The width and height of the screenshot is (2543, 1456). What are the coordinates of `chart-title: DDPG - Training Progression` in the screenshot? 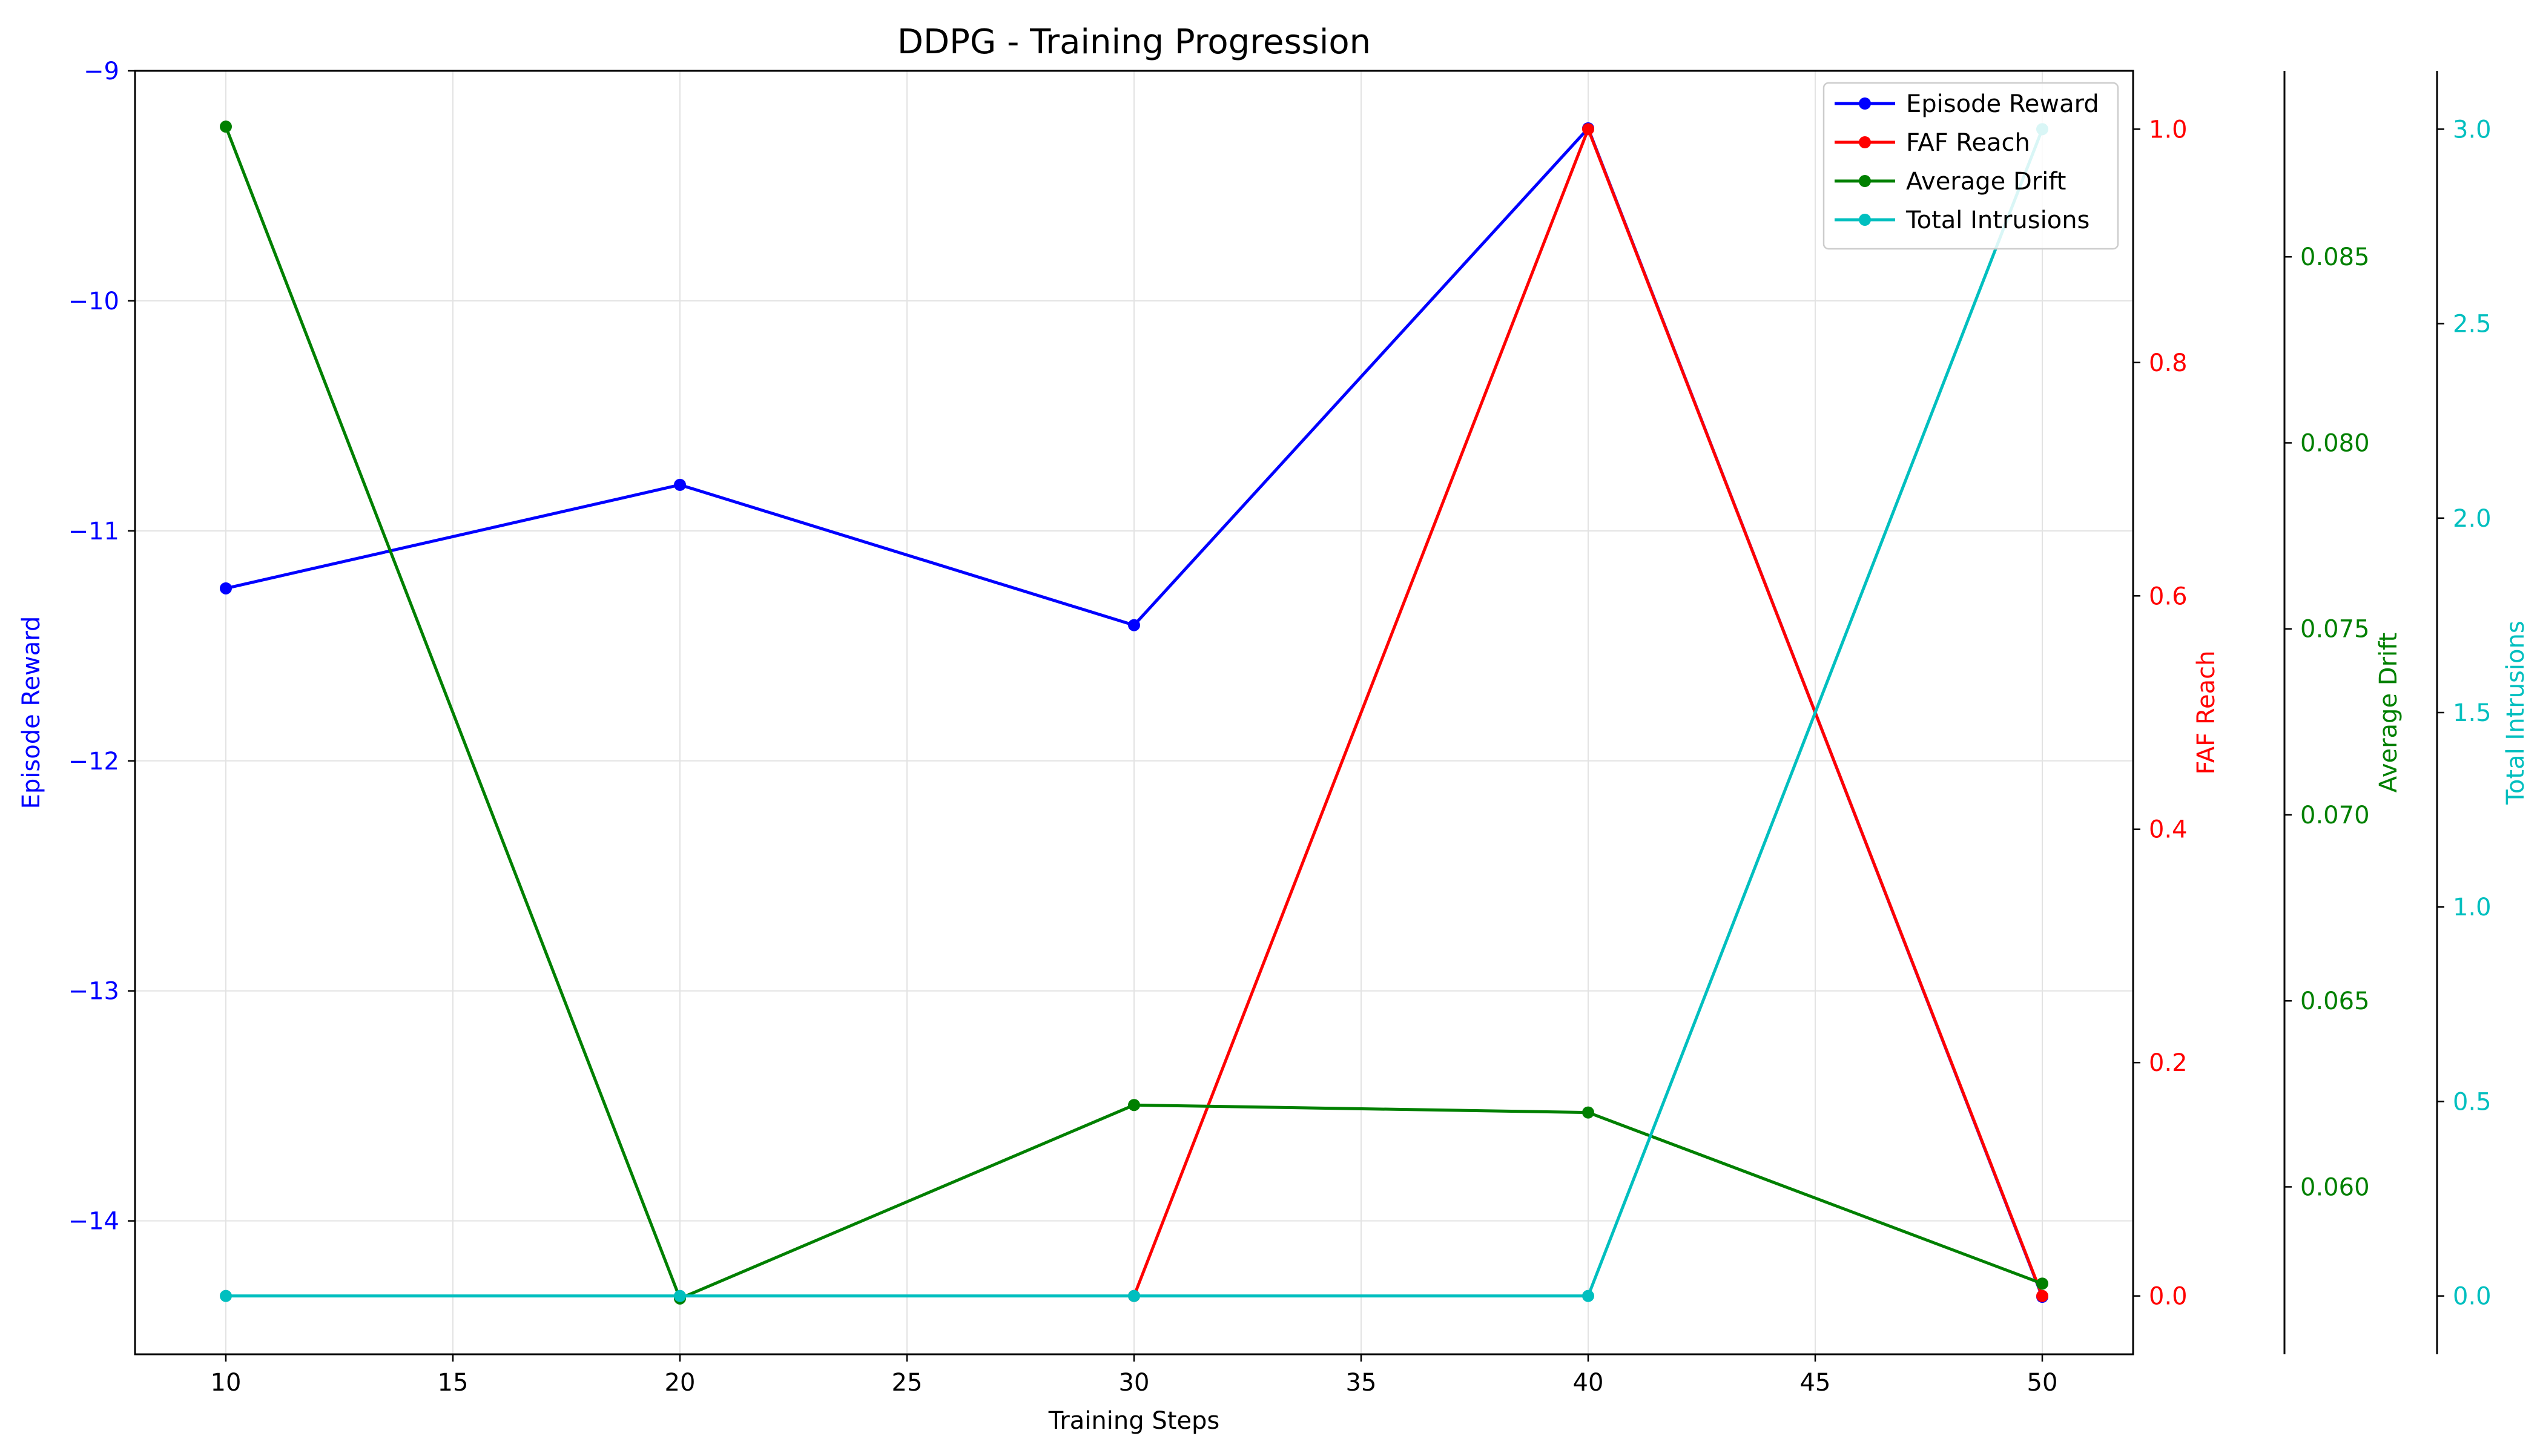 It's located at (1134, 42).